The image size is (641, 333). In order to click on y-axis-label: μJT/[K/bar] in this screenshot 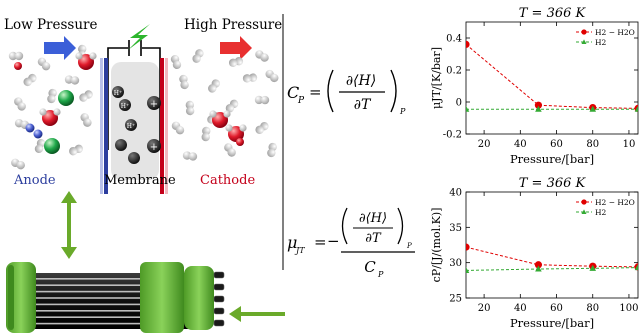, I will do `click(436, 78)`.